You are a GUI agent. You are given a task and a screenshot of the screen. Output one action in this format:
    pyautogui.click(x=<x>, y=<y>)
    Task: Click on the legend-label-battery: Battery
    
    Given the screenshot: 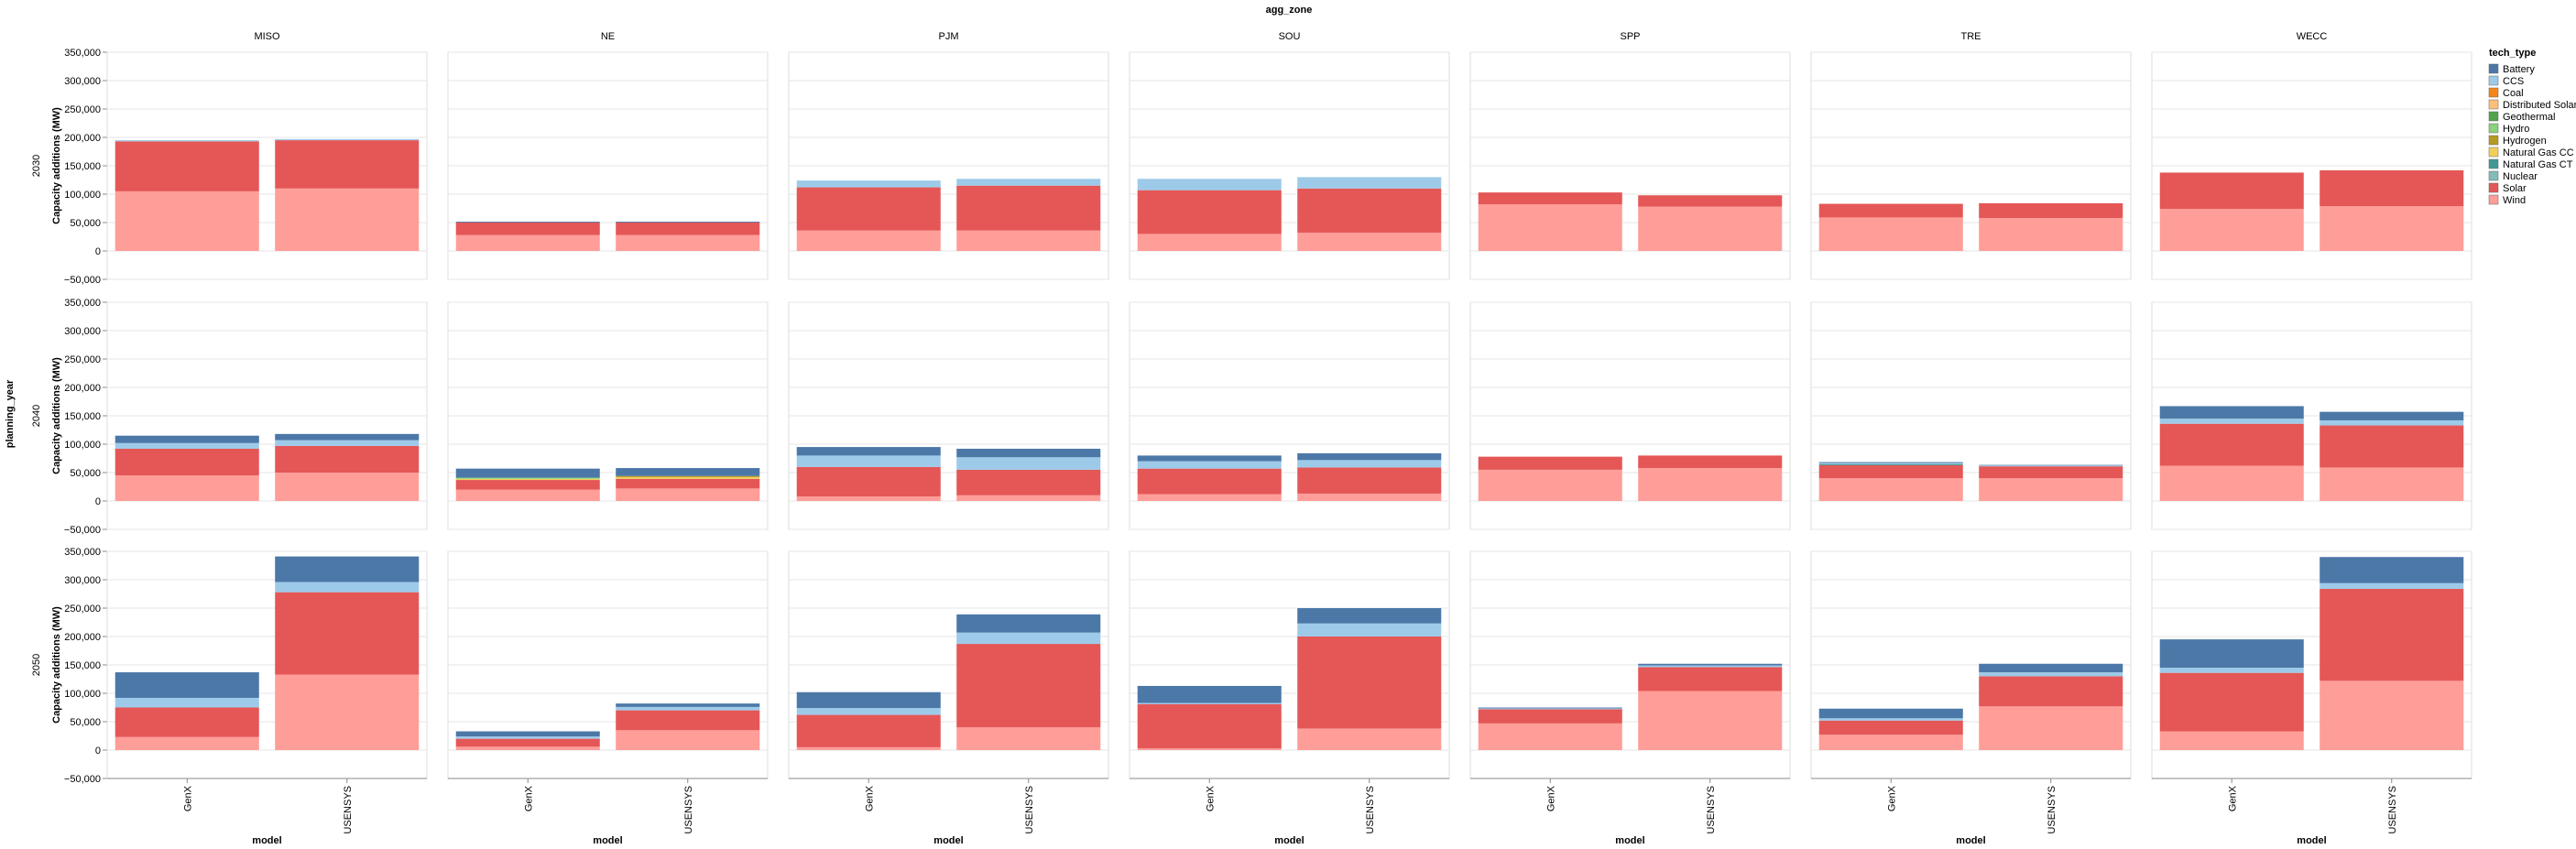 What is the action you would take?
    pyautogui.click(x=2519, y=69)
    